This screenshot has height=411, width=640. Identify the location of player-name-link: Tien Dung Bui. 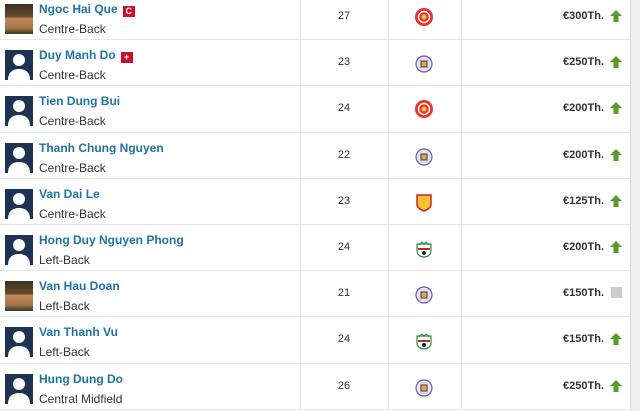
(79, 101).